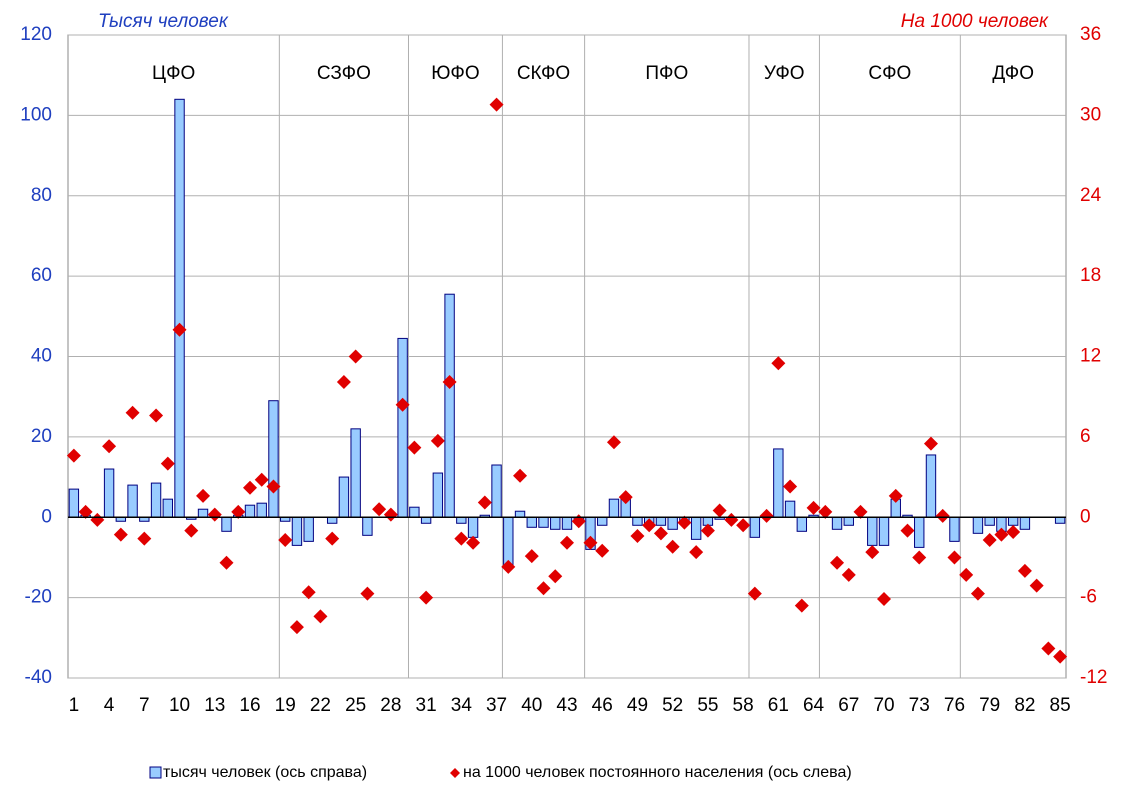 The width and height of the screenshot is (1123, 792). What do you see at coordinates (1060, 705) in the screenshot?
I see `x-tick-label: 85` at bounding box center [1060, 705].